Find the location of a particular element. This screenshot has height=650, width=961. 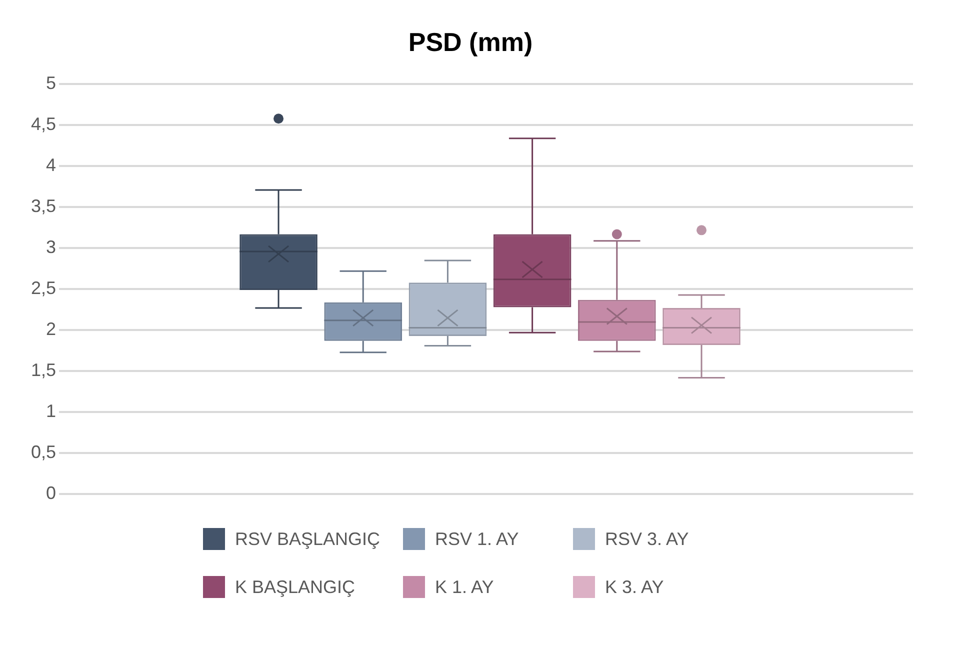

y-tick-label: 4 is located at coordinates (51, 165).